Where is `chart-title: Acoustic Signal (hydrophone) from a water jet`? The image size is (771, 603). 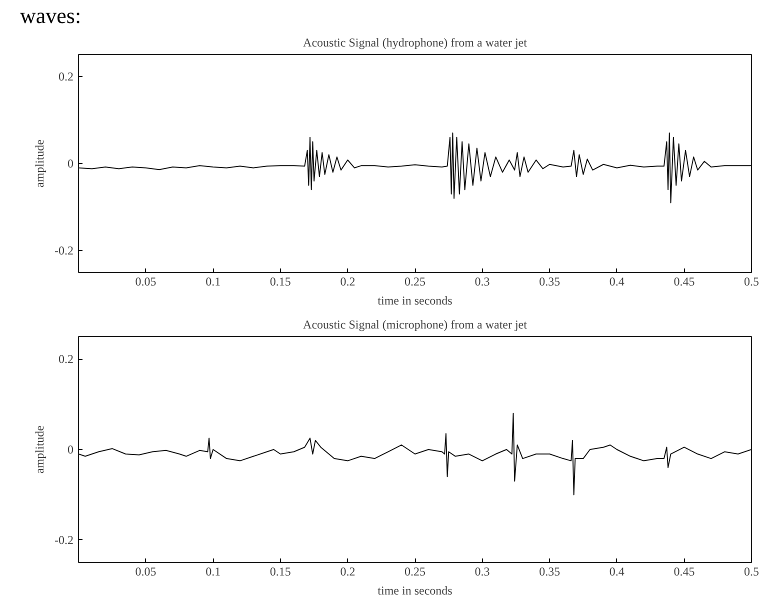
chart-title: Acoustic Signal (hydrophone) from a water jet is located at coordinates (415, 43).